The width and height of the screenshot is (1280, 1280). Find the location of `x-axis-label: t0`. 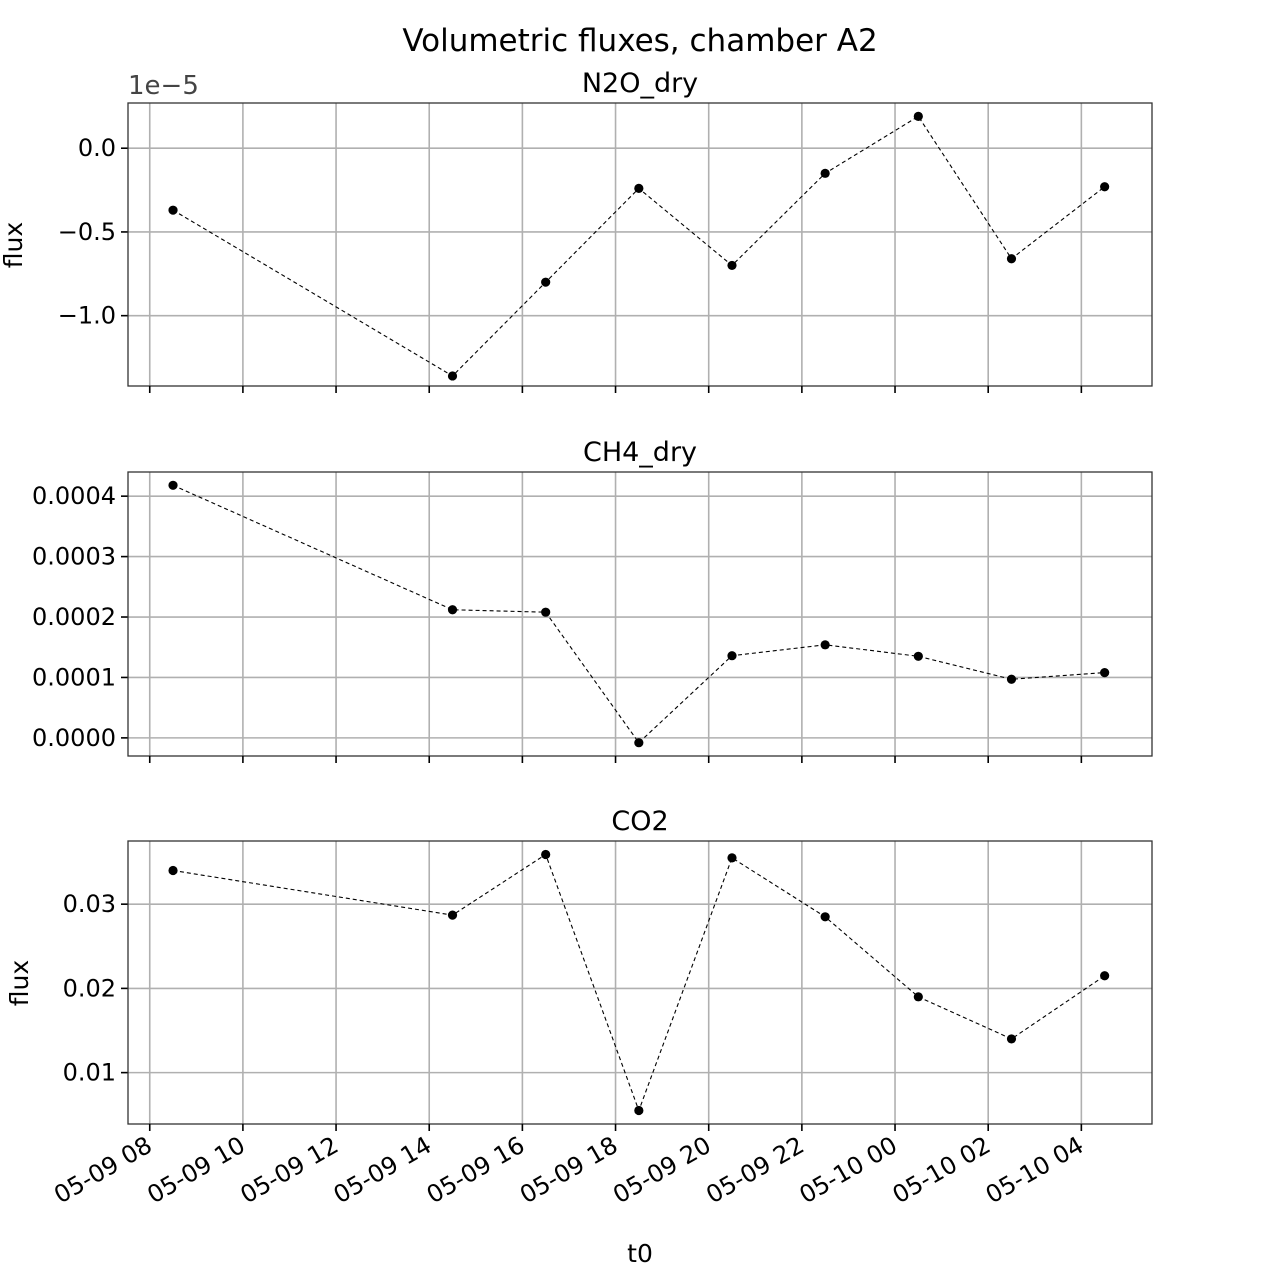

x-axis-label: t0 is located at coordinates (640, 1253).